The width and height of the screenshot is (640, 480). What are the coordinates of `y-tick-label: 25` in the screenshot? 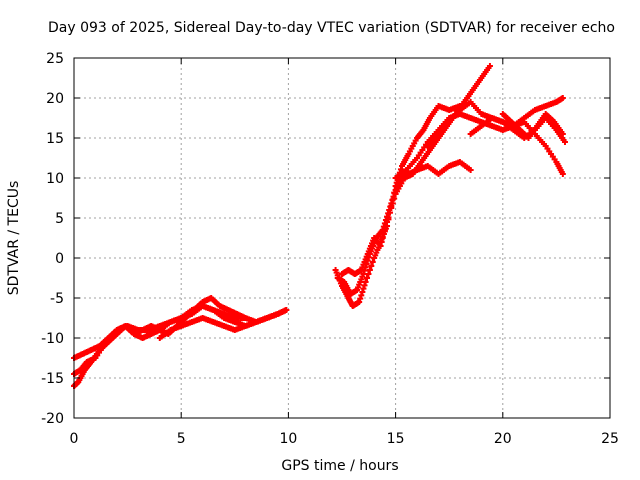 It's located at (55, 59).